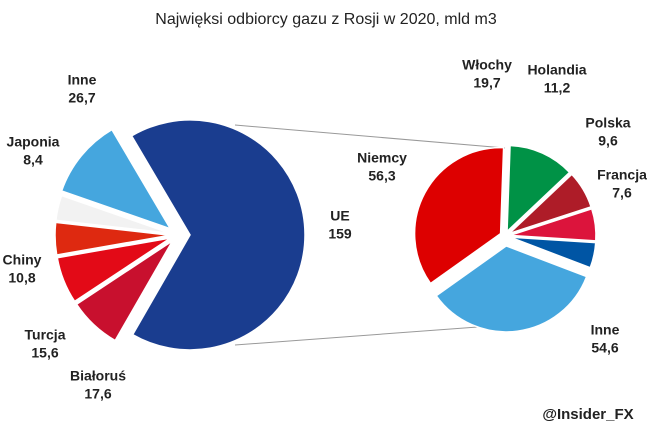 The width and height of the screenshot is (653, 437). Describe the element at coordinates (97, 394) in the screenshot. I see `value-label: 17,6` at that location.